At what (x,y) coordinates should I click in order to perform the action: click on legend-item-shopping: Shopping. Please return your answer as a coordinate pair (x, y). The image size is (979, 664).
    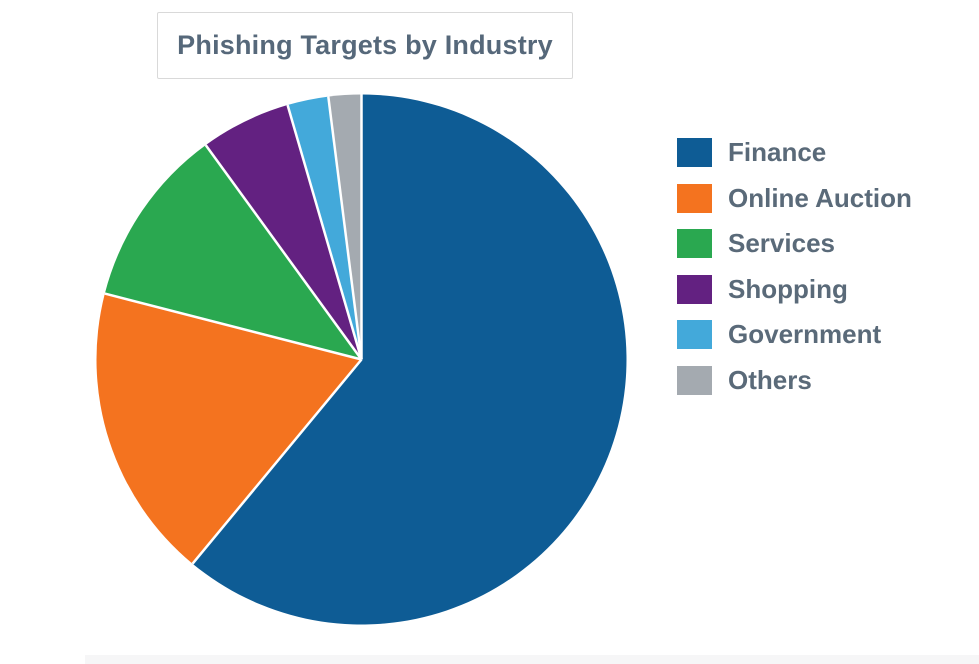
    Looking at the image, I should click on (794, 288).